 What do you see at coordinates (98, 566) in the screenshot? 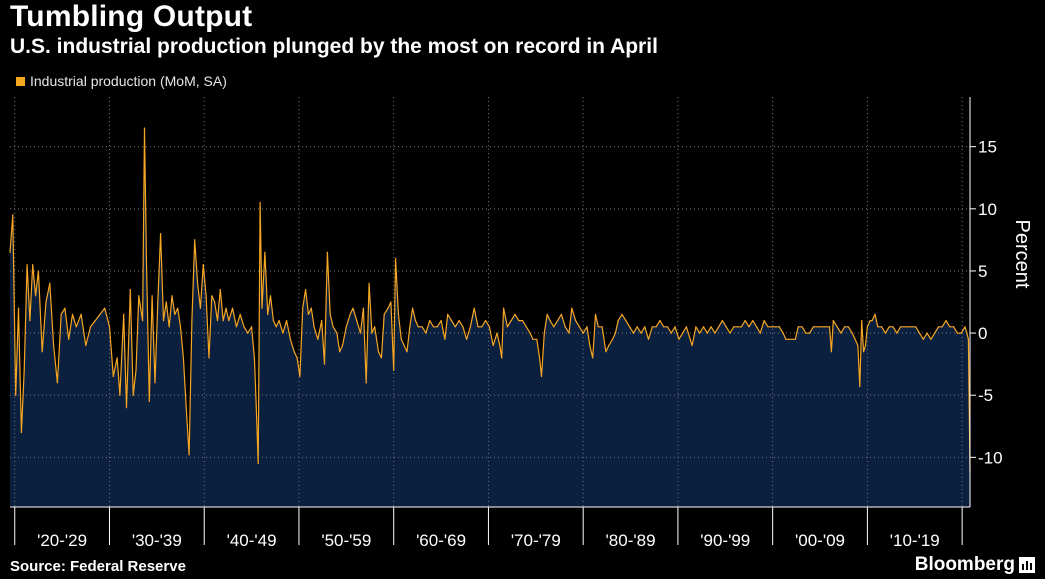
I see `source-note: Source: Federal Reserve` at bounding box center [98, 566].